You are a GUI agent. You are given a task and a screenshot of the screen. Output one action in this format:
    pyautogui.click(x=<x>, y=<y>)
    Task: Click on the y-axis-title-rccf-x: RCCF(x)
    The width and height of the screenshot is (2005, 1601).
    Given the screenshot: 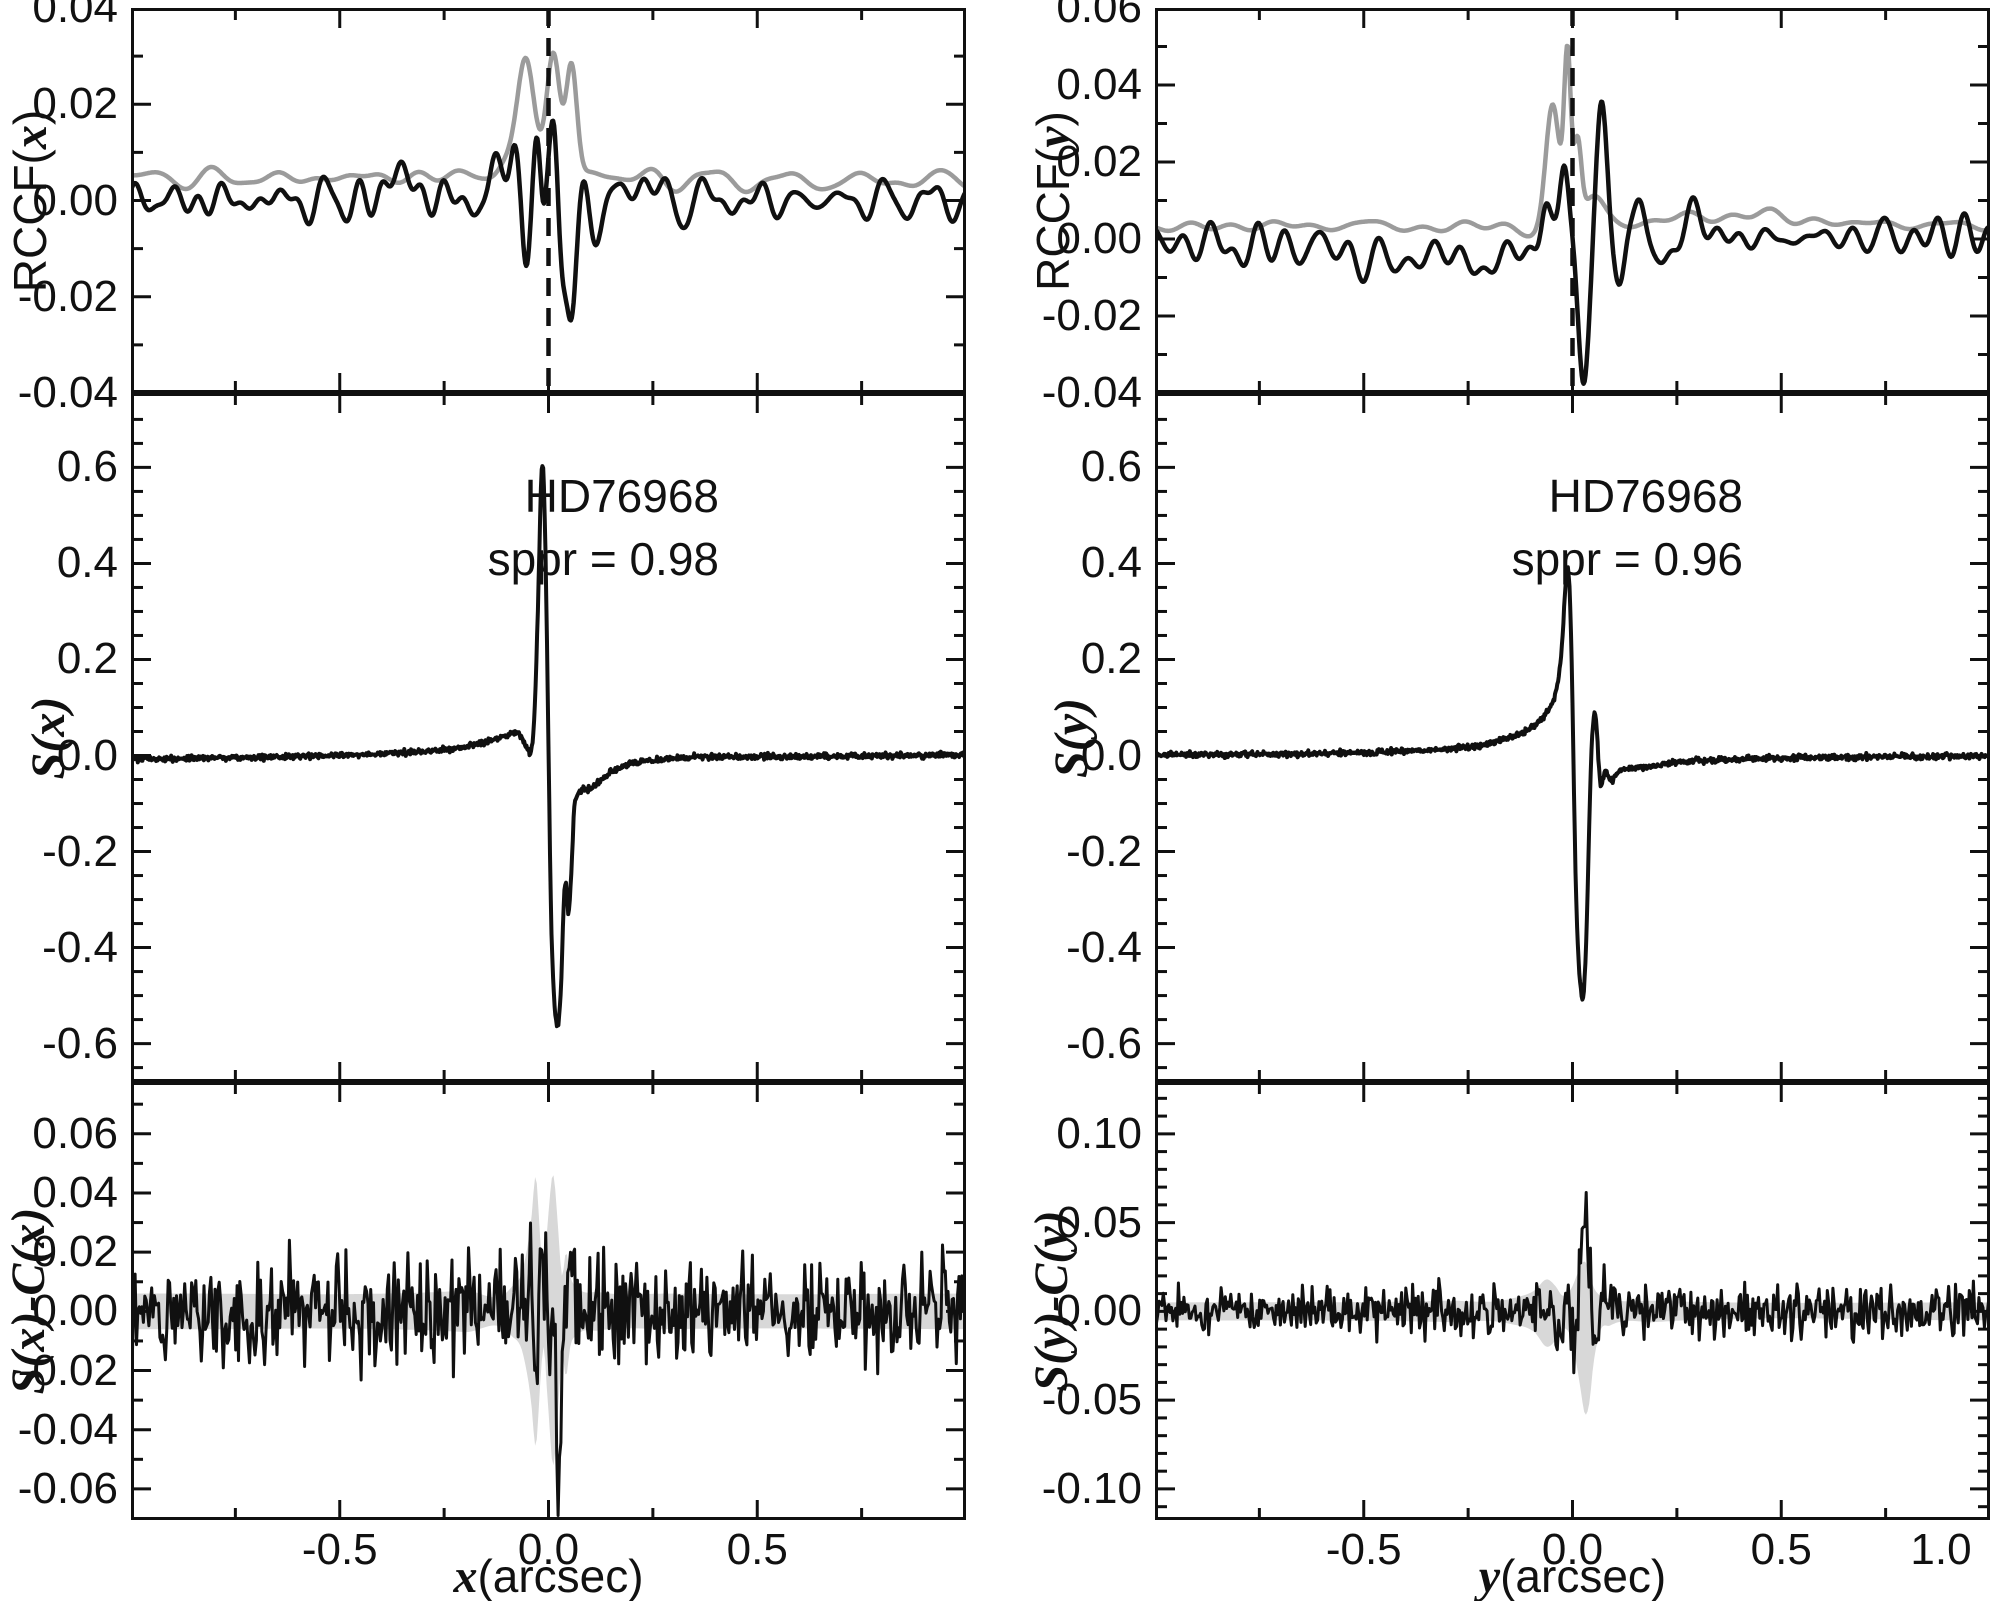 What is the action you would take?
    pyautogui.click(x=30, y=201)
    